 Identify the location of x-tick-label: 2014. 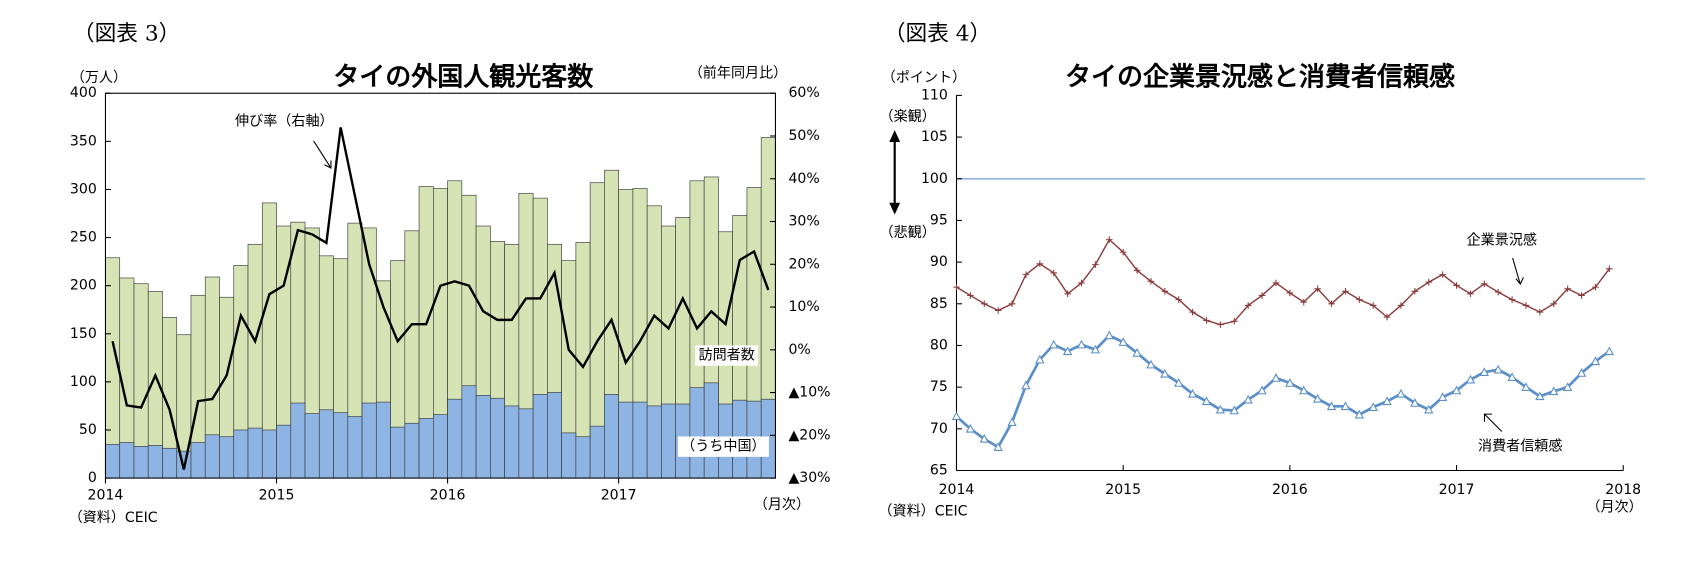
(957, 490).